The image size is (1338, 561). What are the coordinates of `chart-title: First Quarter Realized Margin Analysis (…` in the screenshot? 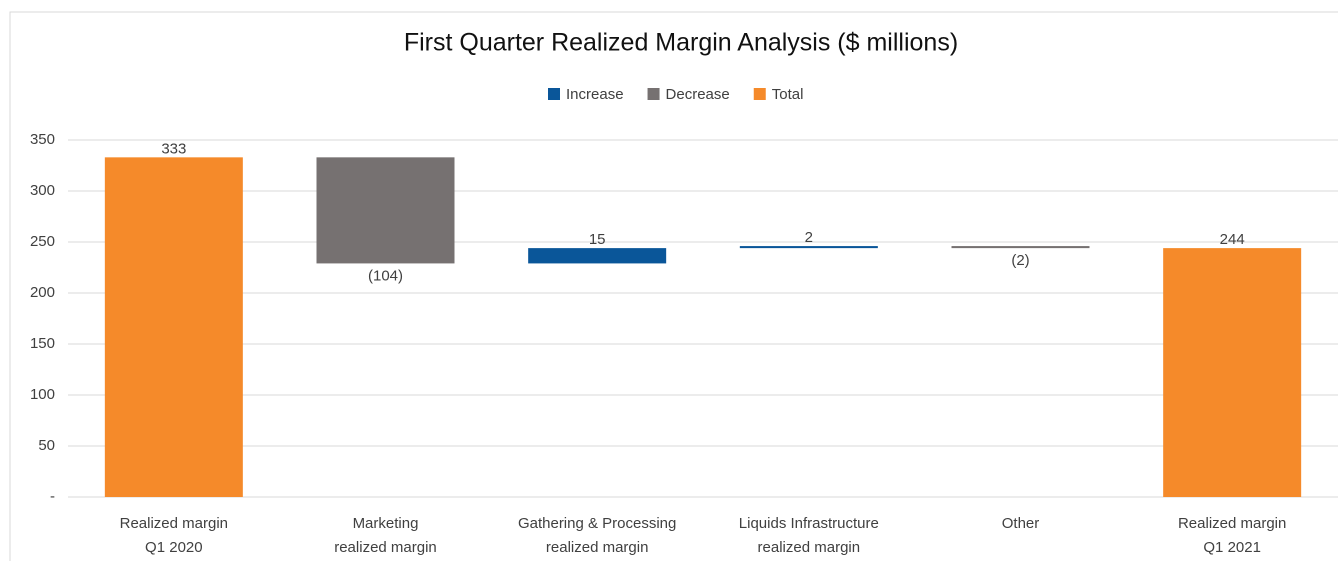 It's located at (681, 43).